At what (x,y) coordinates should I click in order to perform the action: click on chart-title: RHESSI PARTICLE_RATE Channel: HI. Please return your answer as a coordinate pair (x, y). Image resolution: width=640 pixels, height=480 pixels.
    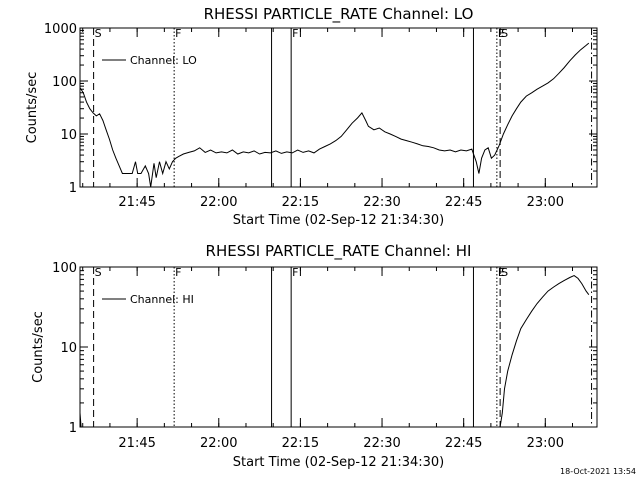
    Looking at the image, I should click on (339, 251).